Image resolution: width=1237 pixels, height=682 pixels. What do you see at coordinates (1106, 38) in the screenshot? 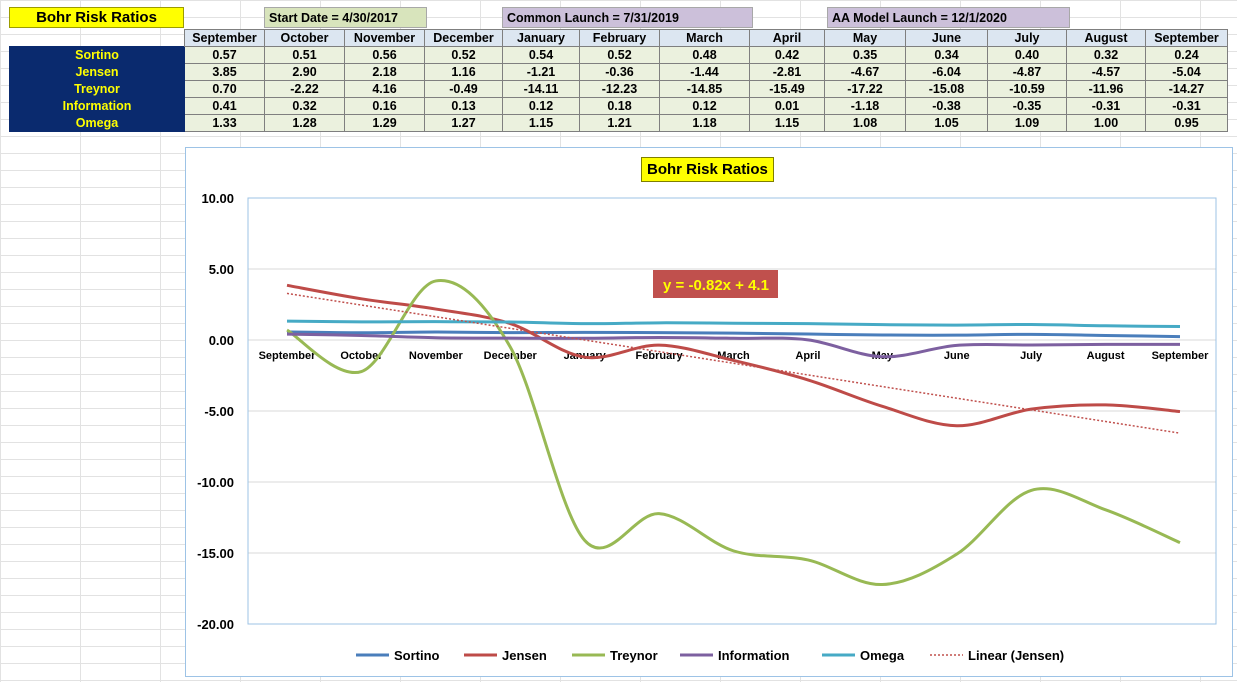
I see `month-header: August` at bounding box center [1106, 38].